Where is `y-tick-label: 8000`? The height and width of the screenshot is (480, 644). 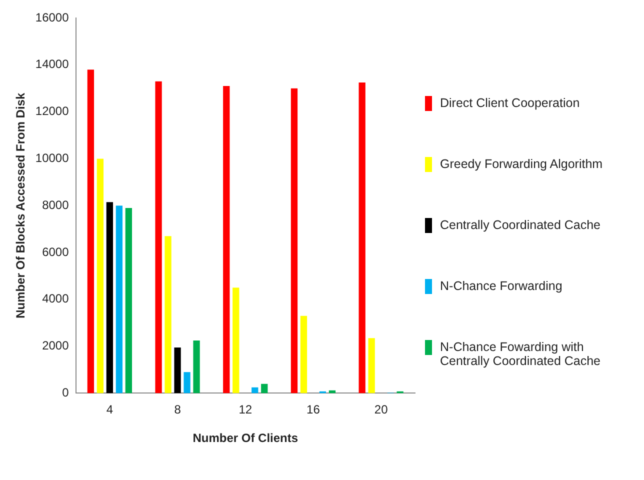
y-tick-label: 8000 is located at coordinates (56, 205).